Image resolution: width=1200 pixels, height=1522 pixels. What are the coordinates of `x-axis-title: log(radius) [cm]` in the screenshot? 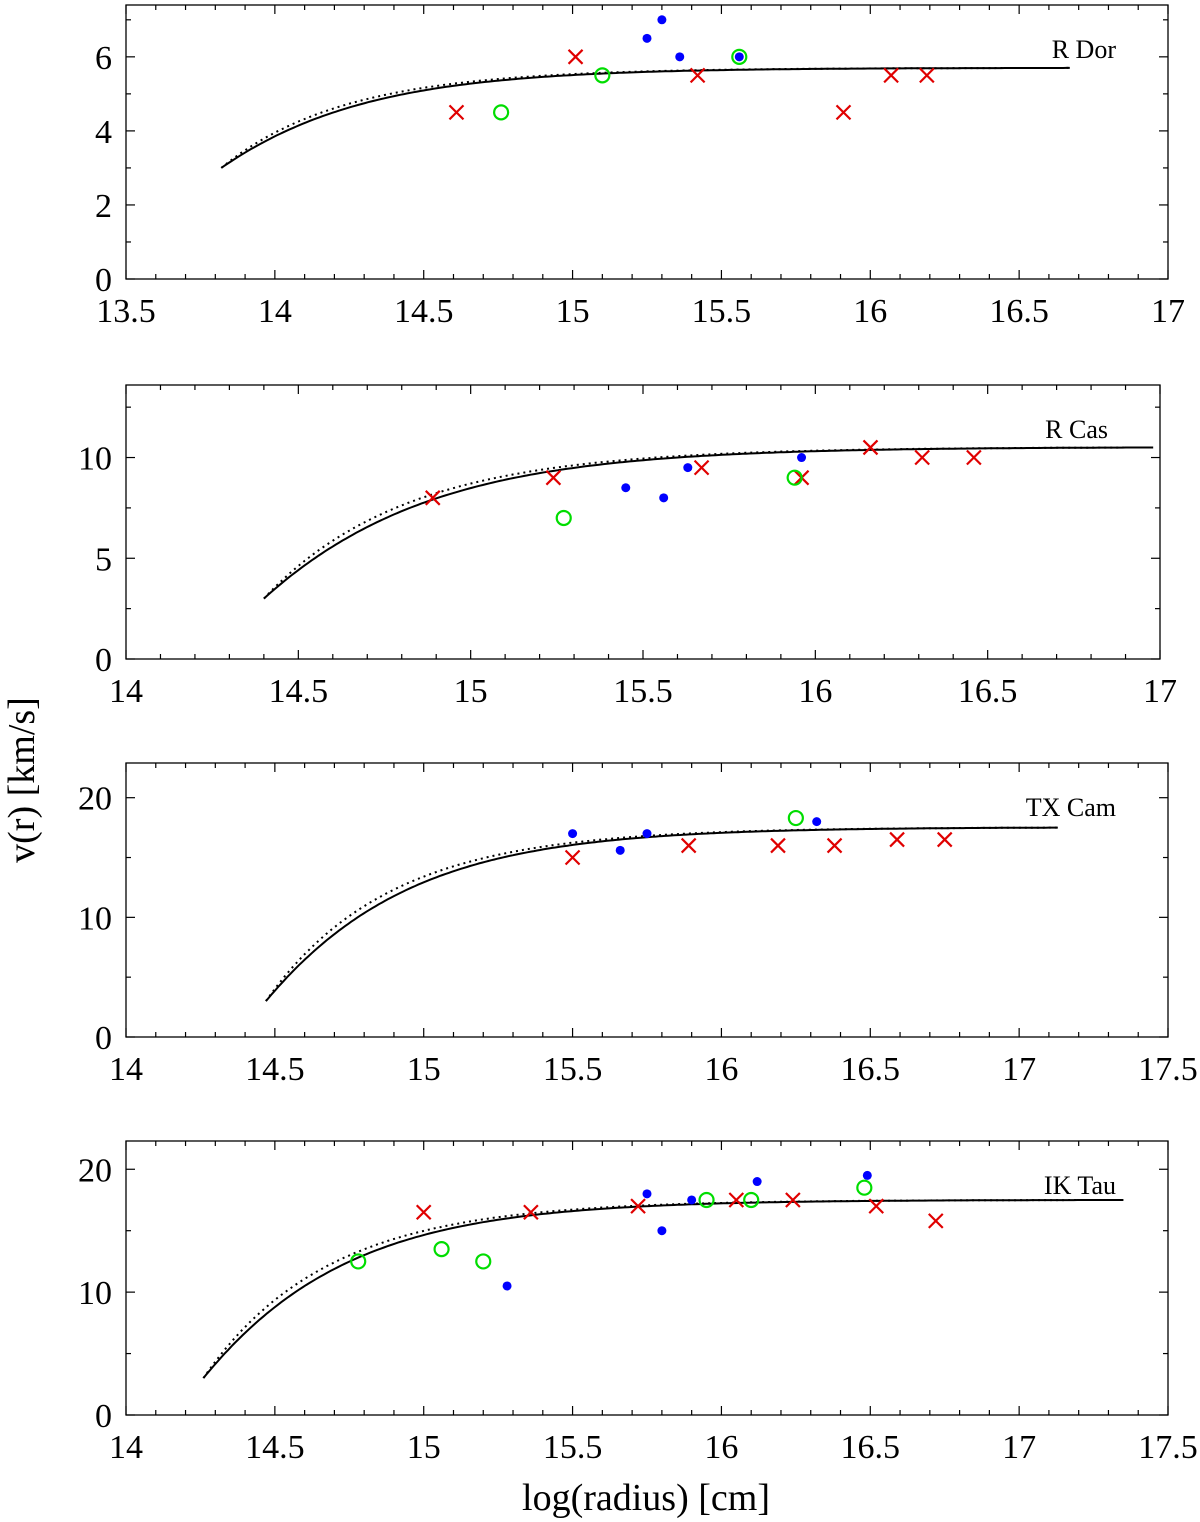 It's located at (646, 1498).